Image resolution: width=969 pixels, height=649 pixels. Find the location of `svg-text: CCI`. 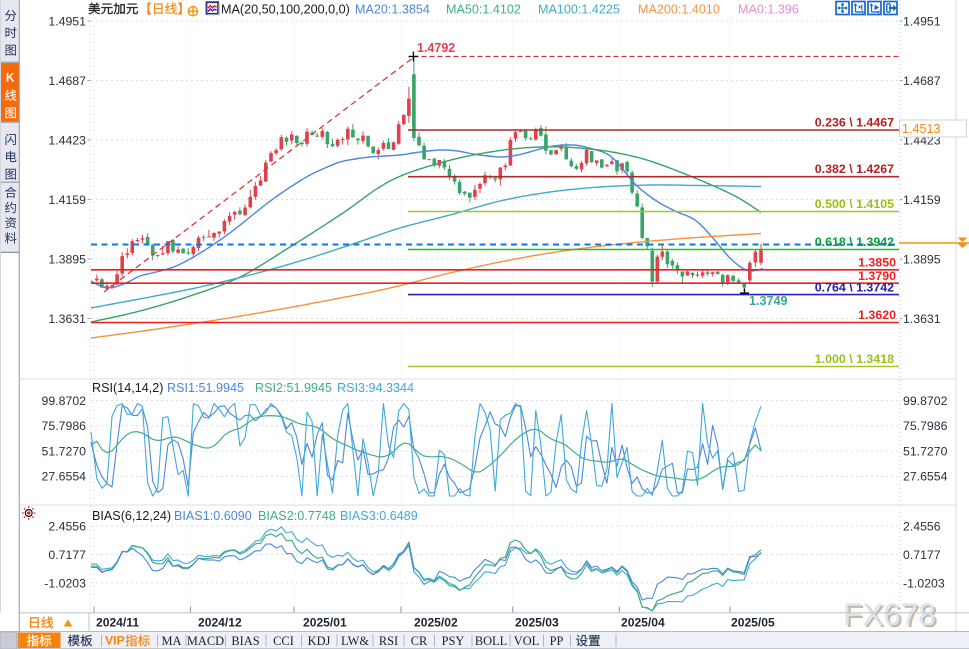

svg-text: CCI is located at coordinates (283, 641).